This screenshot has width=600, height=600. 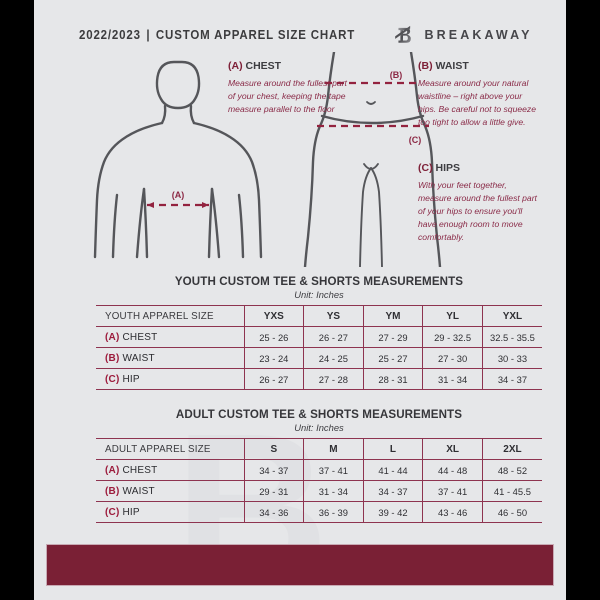 I want to click on adult-r2-c2: 39 - 42, so click(x=392, y=512).